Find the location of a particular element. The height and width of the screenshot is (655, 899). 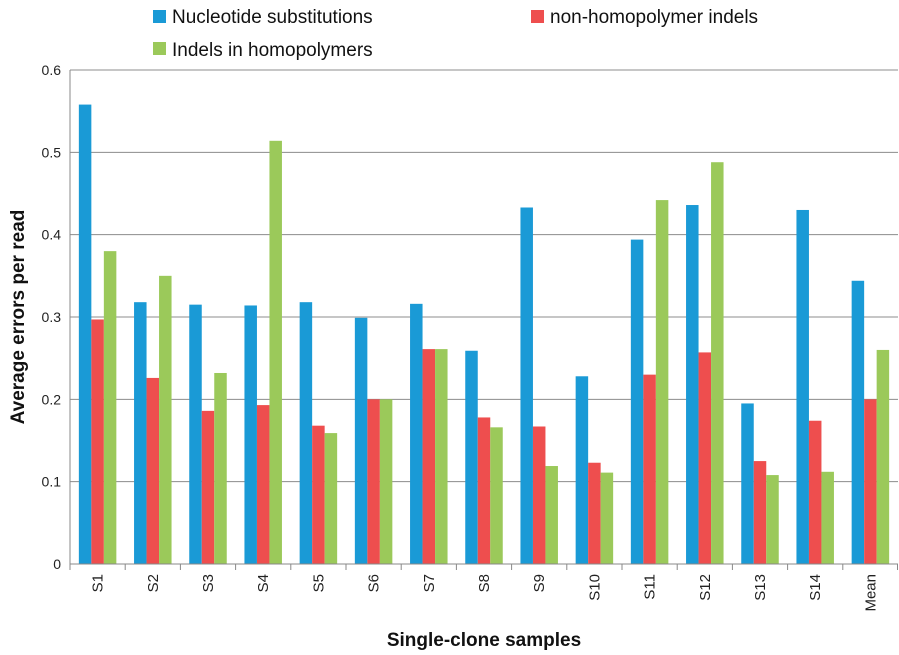

bar-nucleotide-substitutions-s9 is located at coordinates (526, 385).